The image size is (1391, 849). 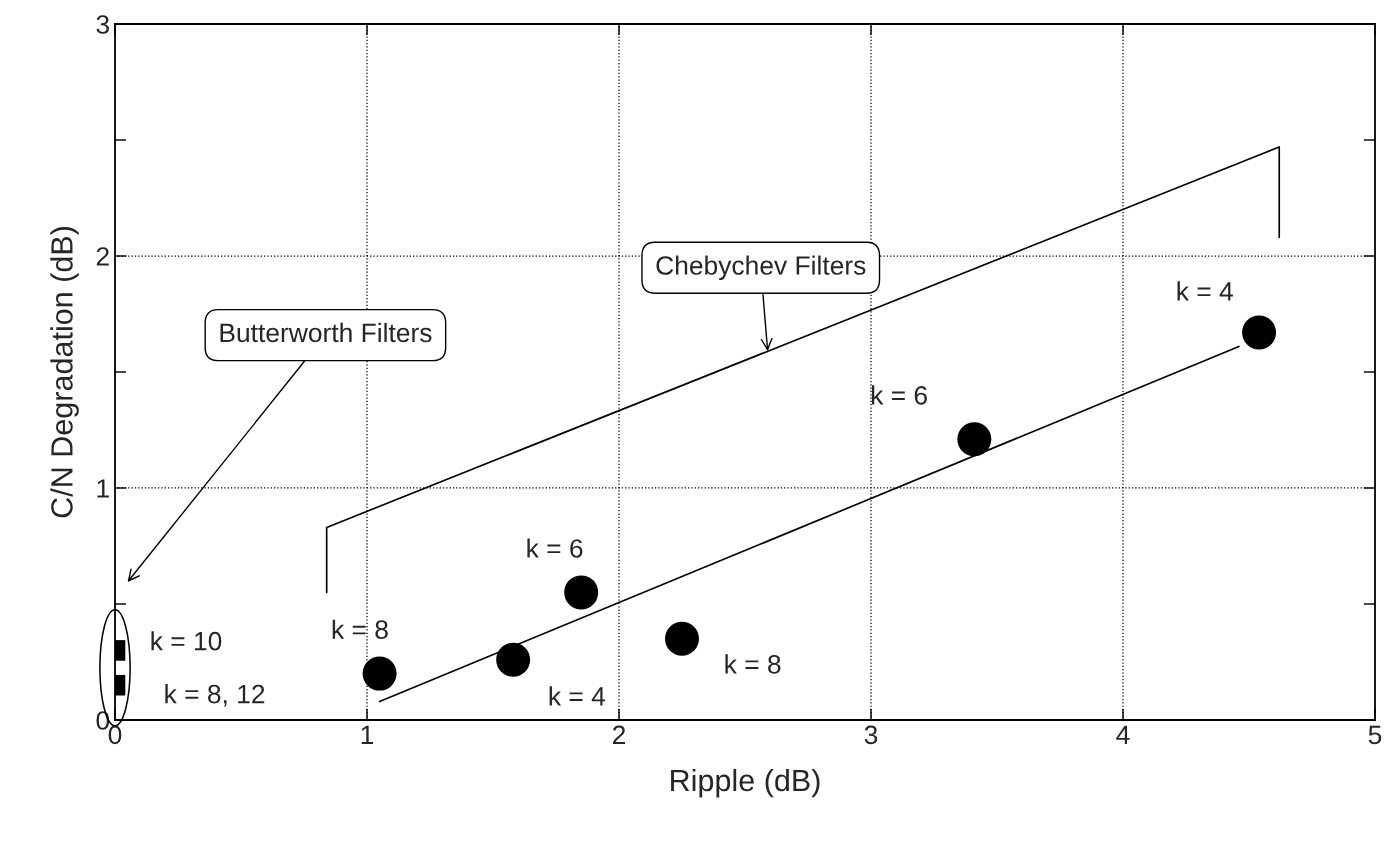 What do you see at coordinates (367, 734) in the screenshot?
I see `x-tick-label: 1` at bounding box center [367, 734].